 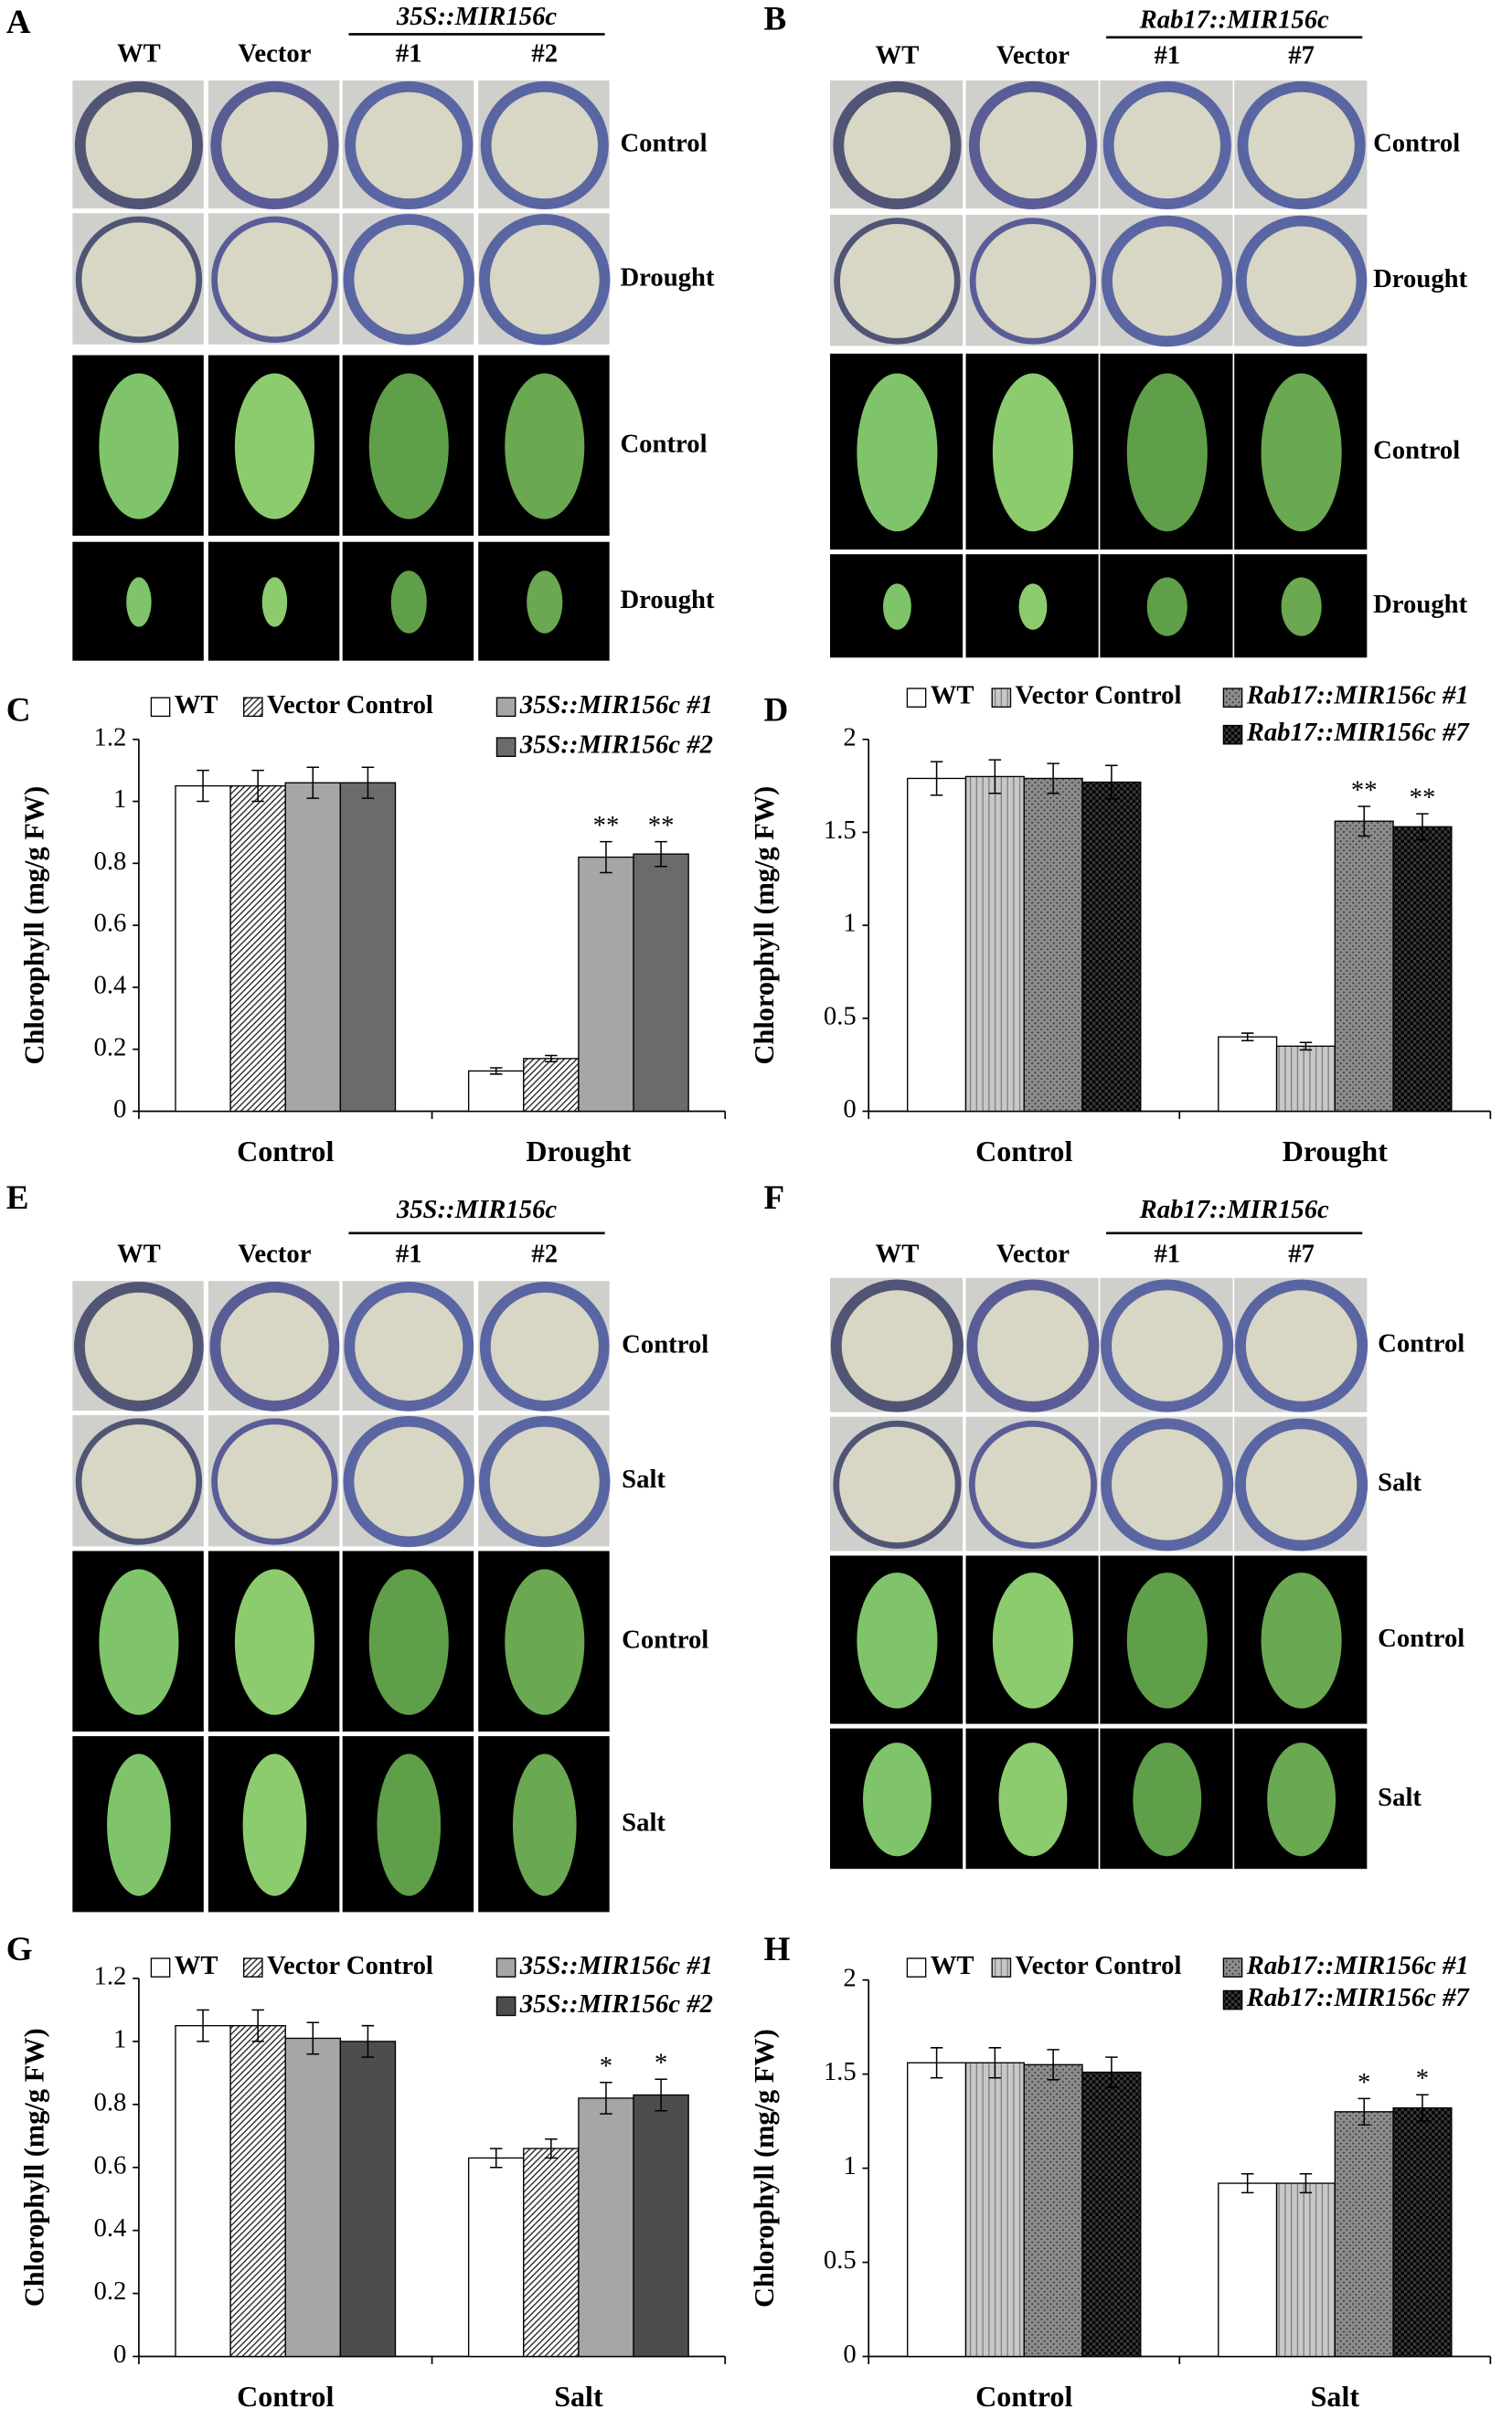 I want to click on row-label: Drought, so click(x=667, y=599).